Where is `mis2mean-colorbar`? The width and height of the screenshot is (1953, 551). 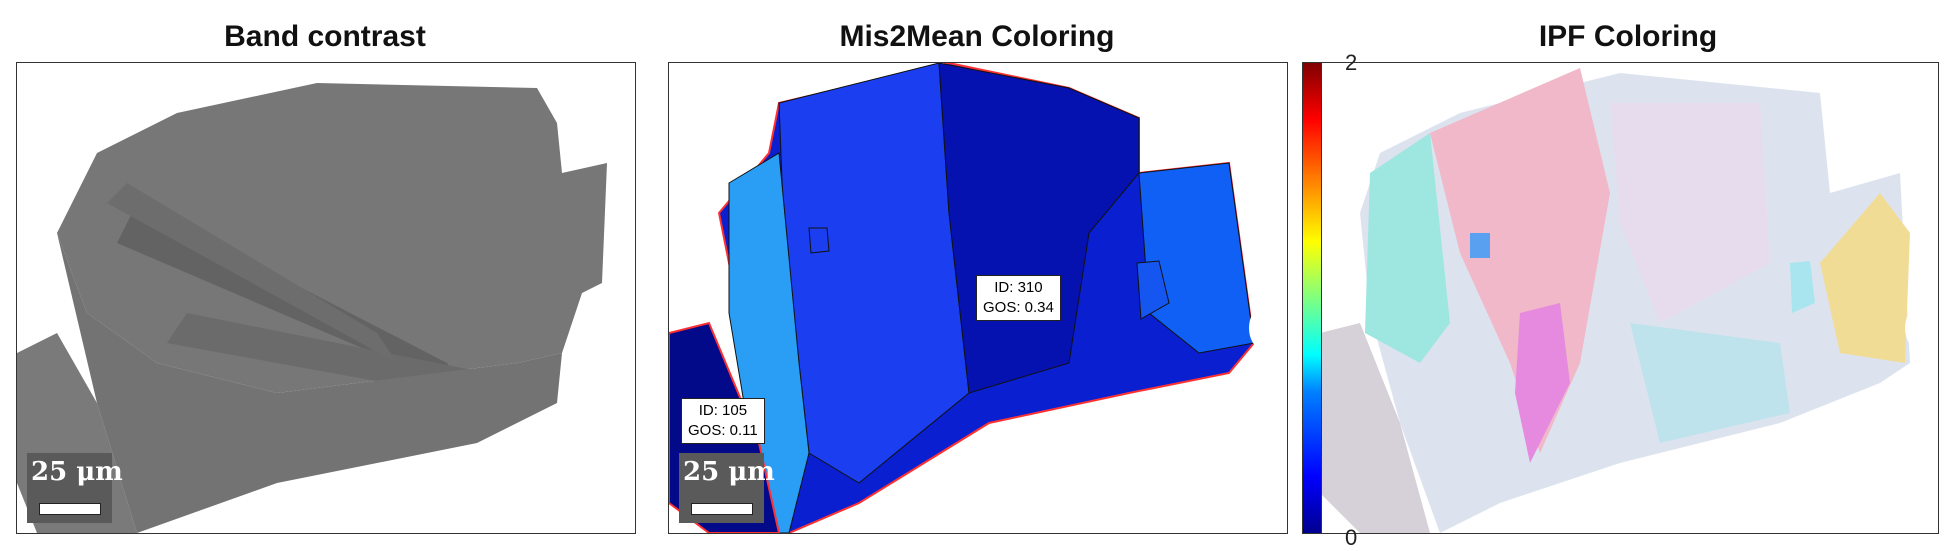
mis2mean-colorbar is located at coordinates (1312, 298).